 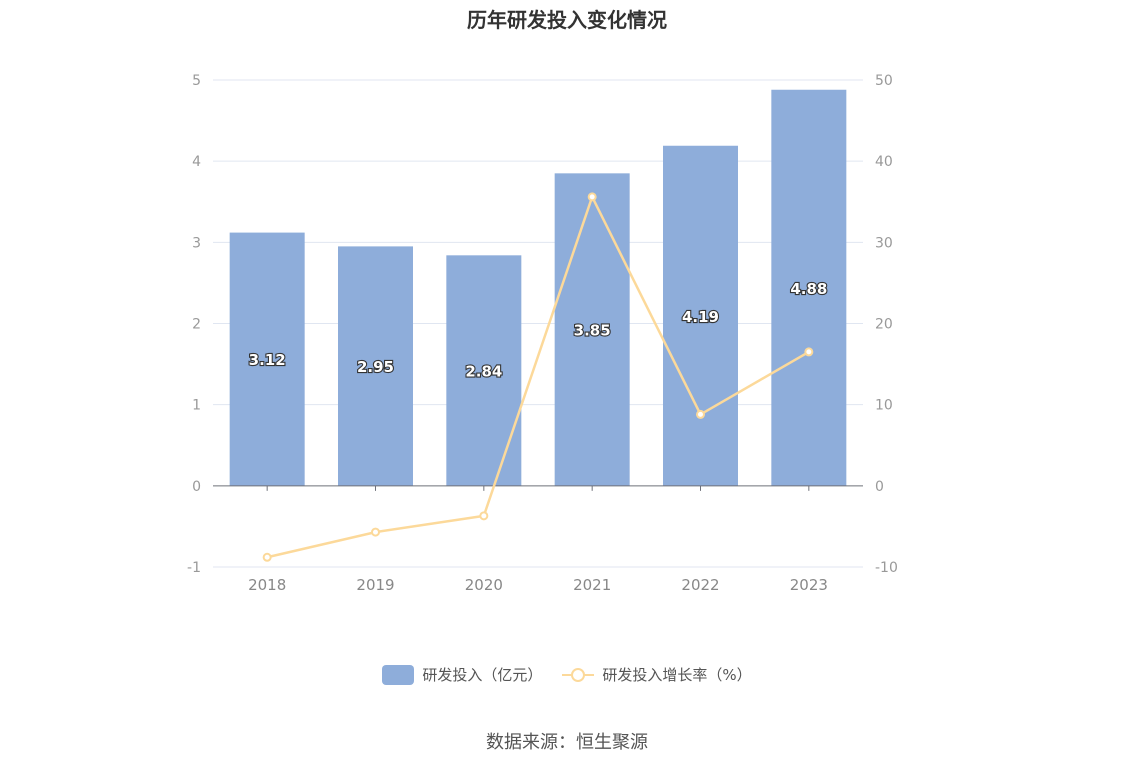 I want to click on y-left-tick-label: 3, so click(x=196, y=243).